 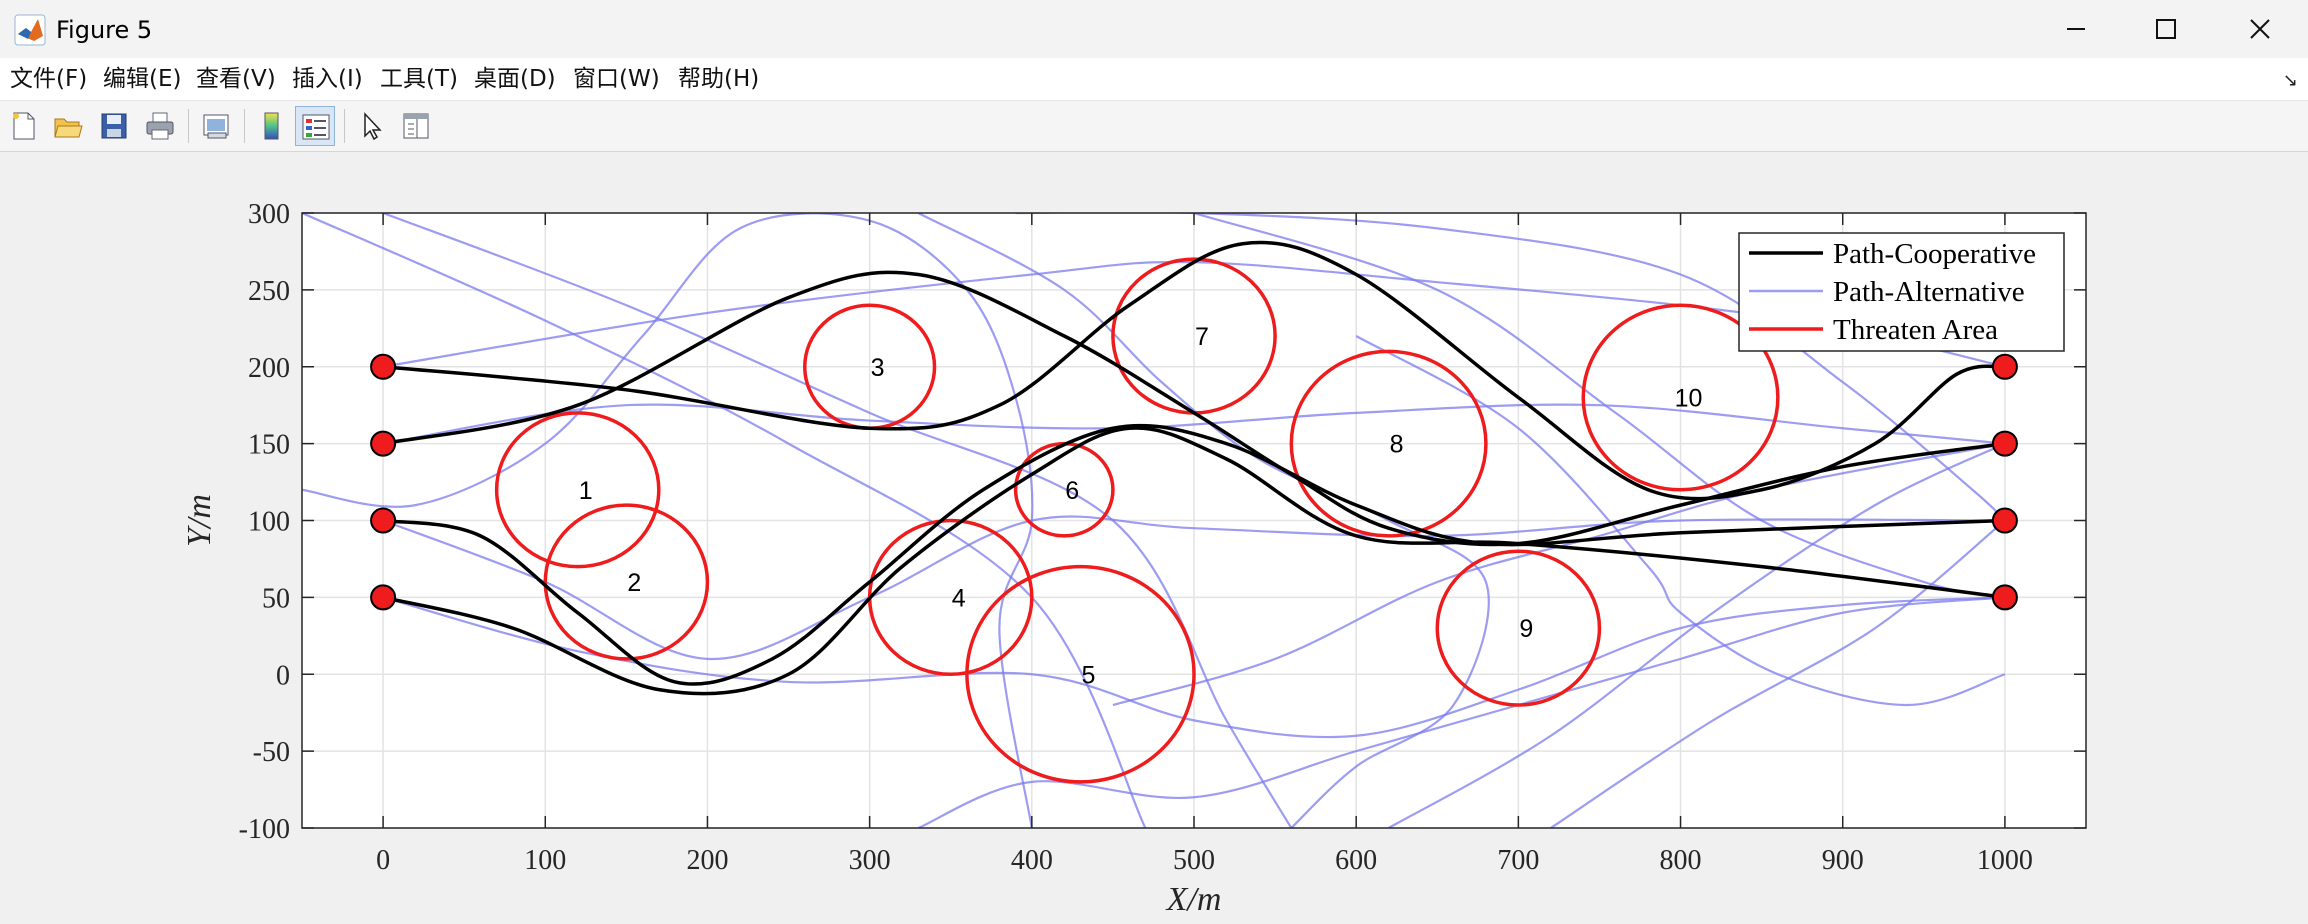 I want to click on figure-toolbar, so click(x=1154, y=126).